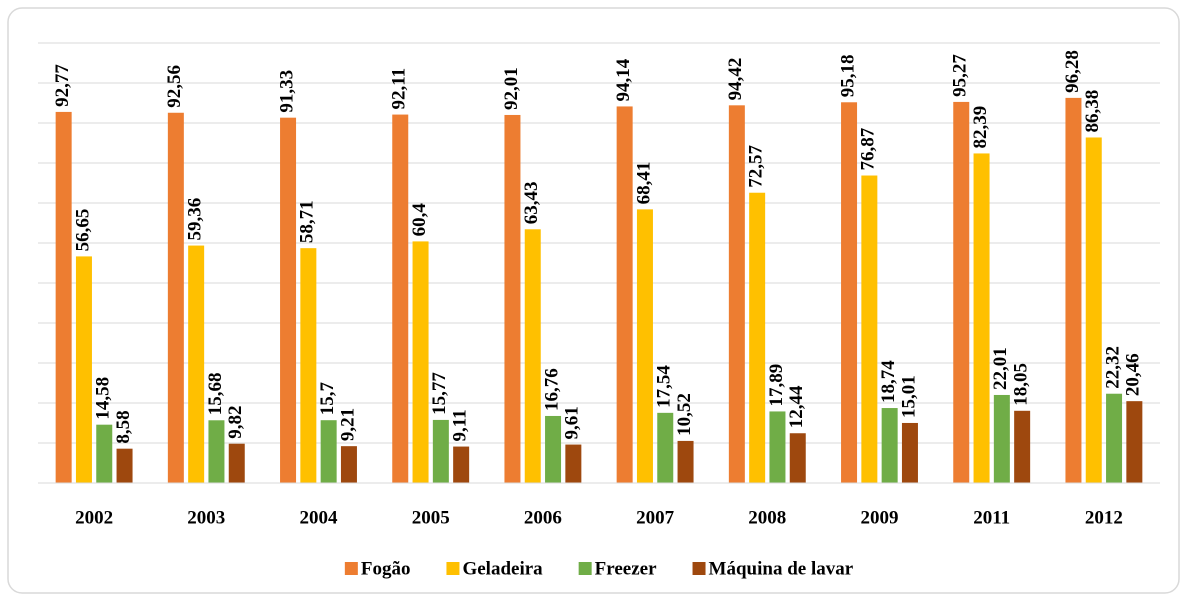  Describe the element at coordinates (286, 91) in the screenshot. I see `data-label: 91,33` at that location.